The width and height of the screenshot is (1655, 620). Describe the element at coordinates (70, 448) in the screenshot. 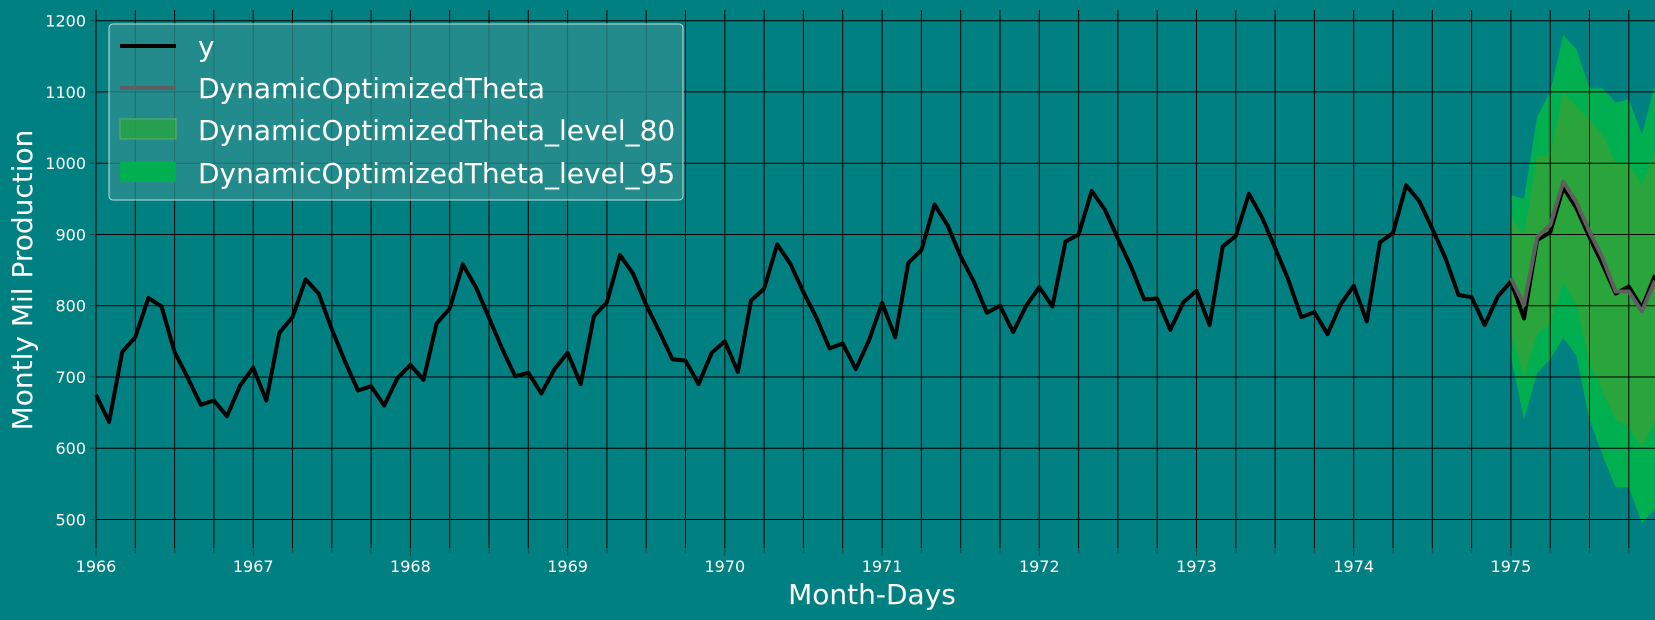

I see `y-tick-label: 600` at that location.